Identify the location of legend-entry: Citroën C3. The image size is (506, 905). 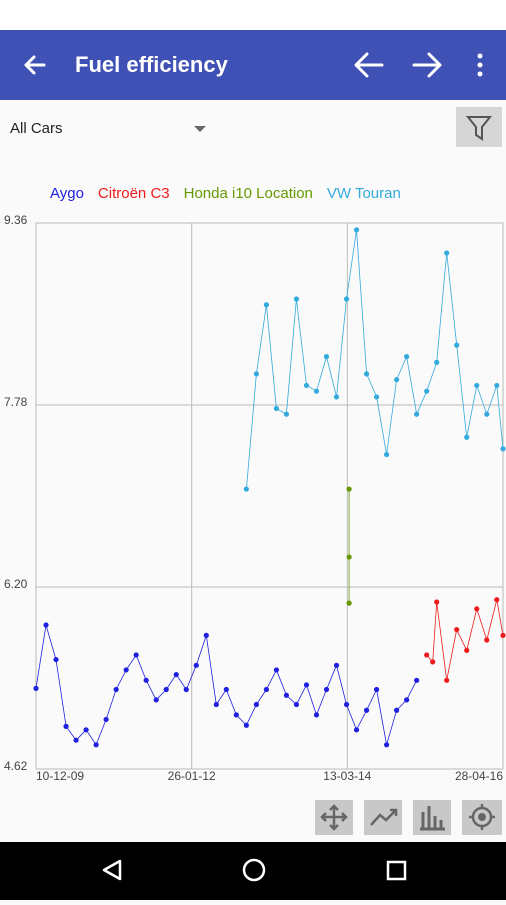
(134, 193).